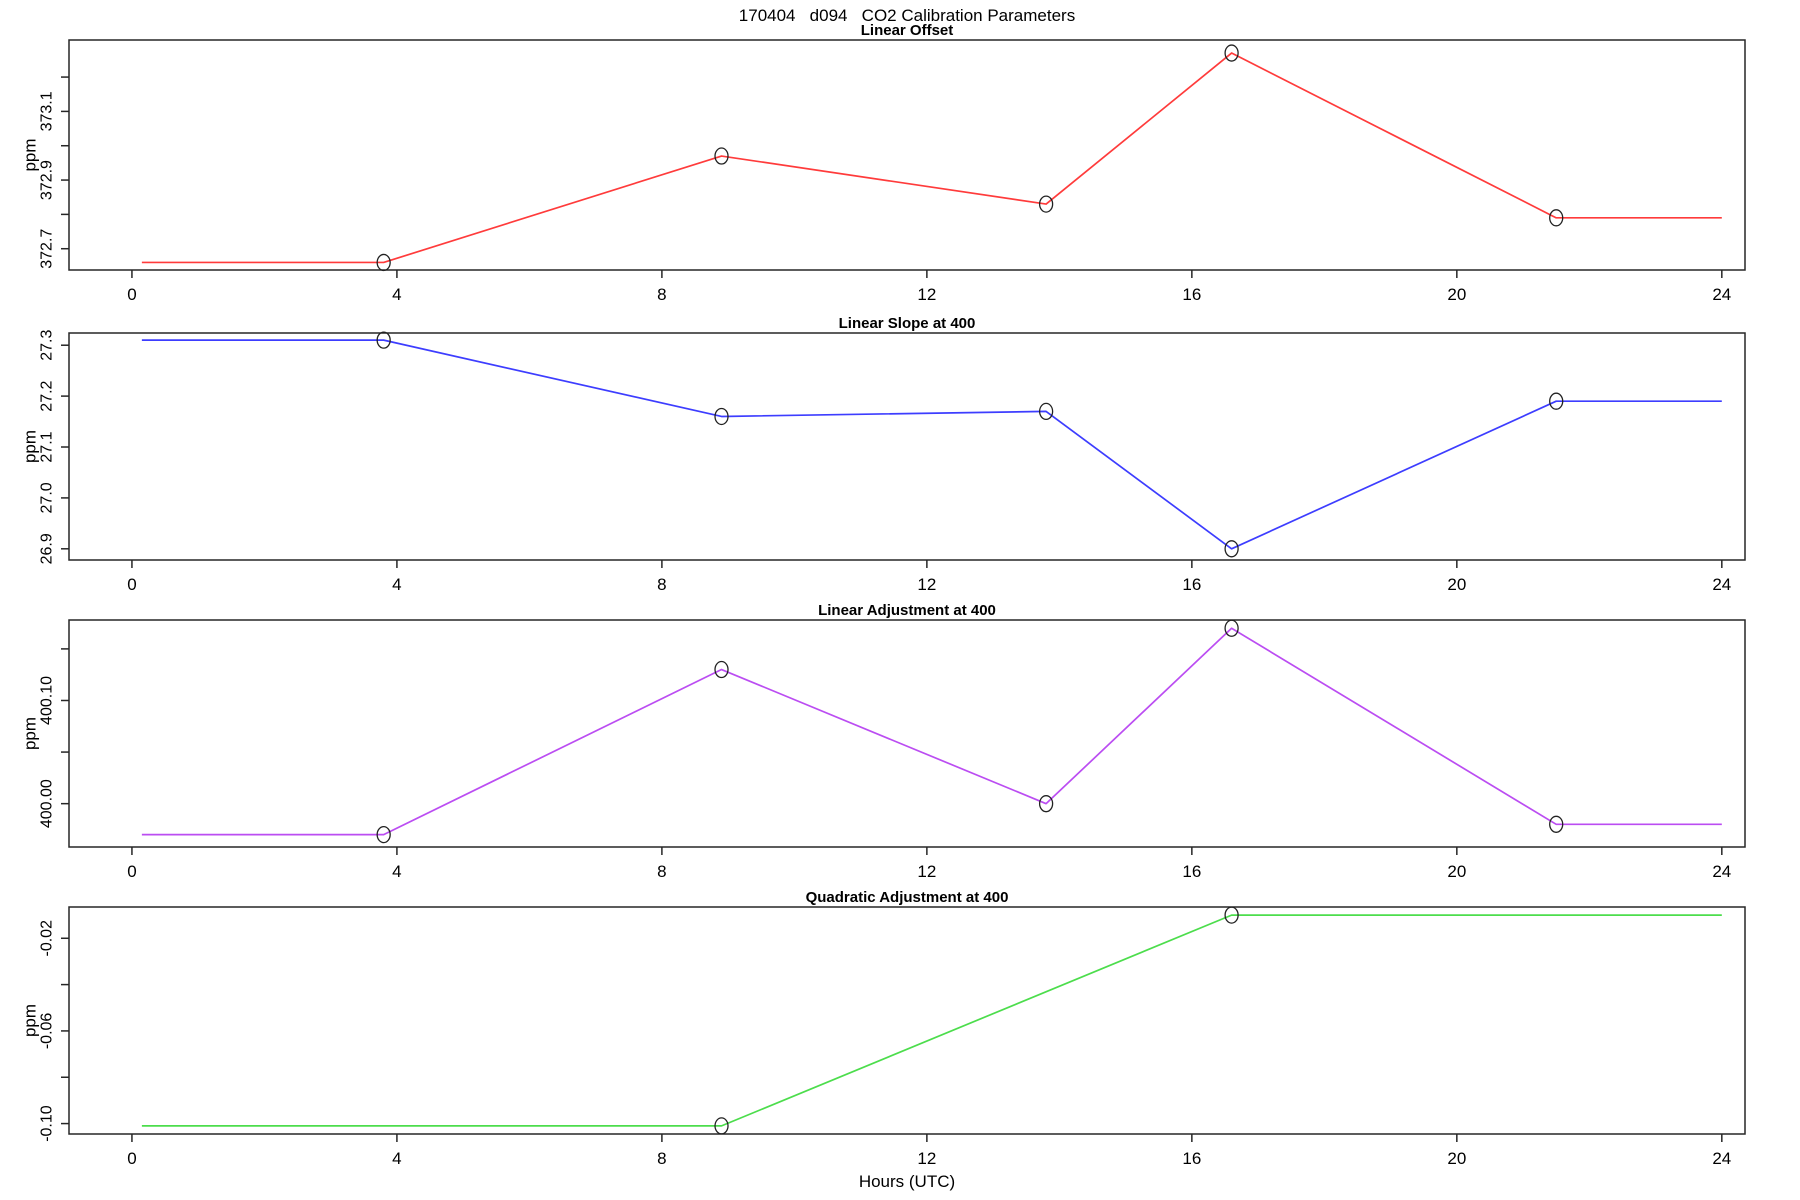  I want to click on y-tick-label: -0.06, so click(47, 1031).